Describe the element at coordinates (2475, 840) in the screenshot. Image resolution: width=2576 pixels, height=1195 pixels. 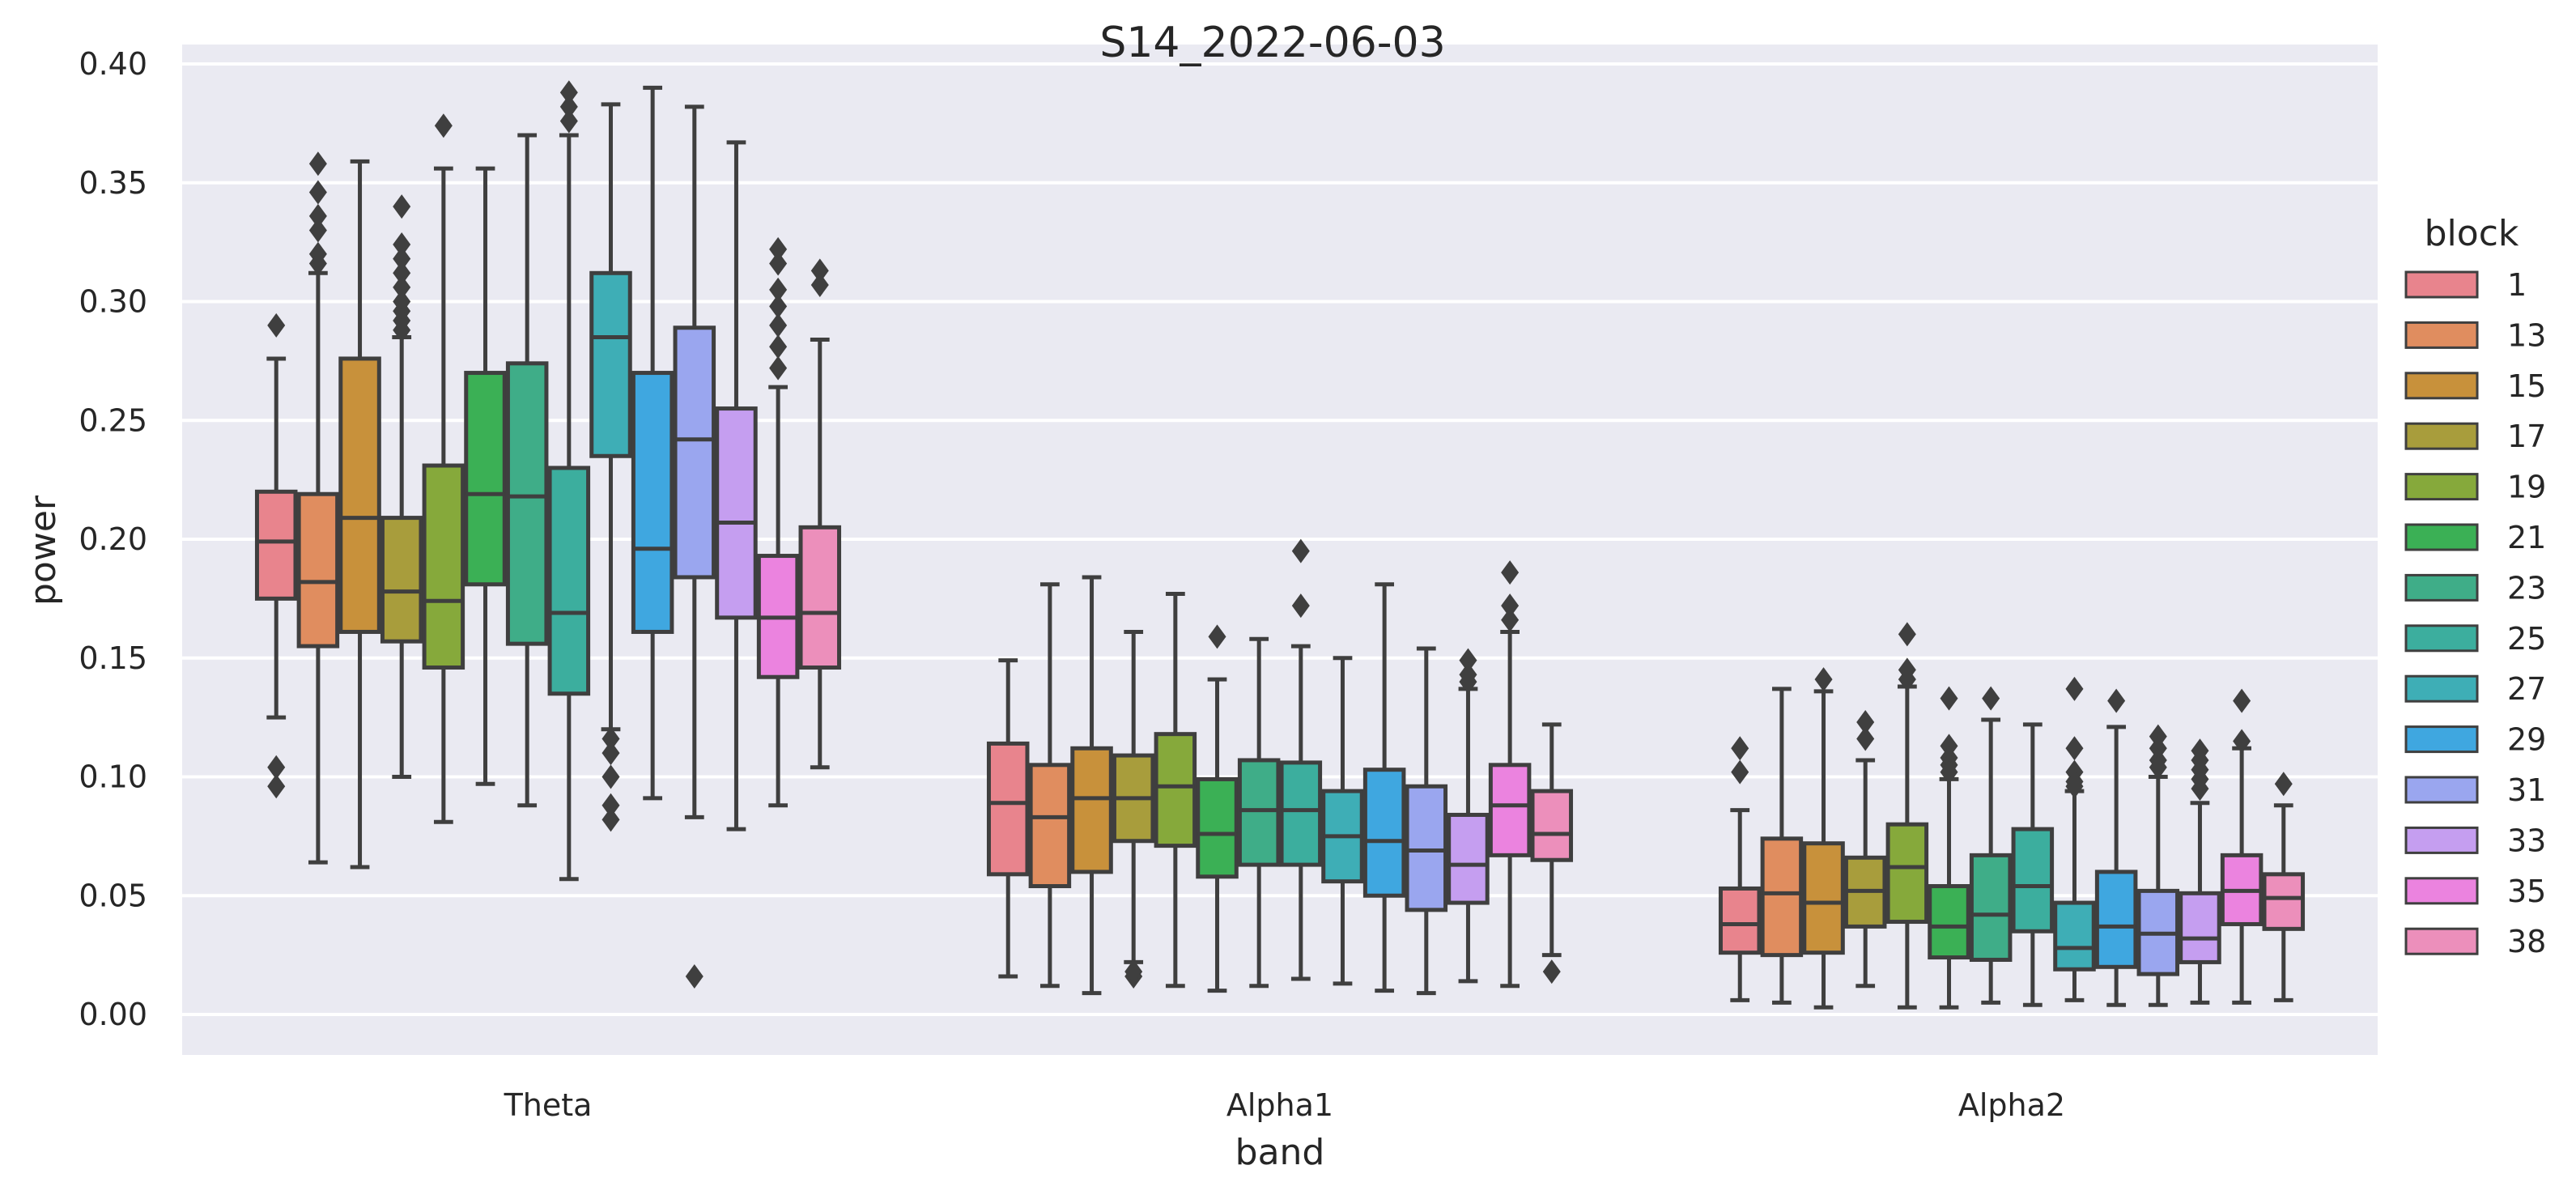
I see `legend-entry: 33` at that location.